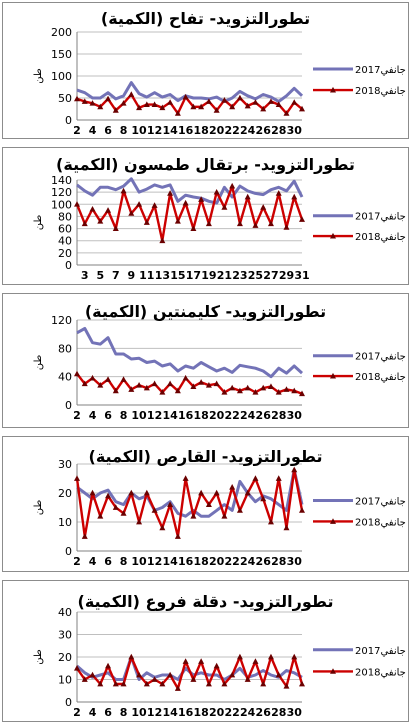 This screenshot has height=725, width=414. Describe the element at coordinates (333, 375) in the screenshot. I see `legend-marker` at that location.